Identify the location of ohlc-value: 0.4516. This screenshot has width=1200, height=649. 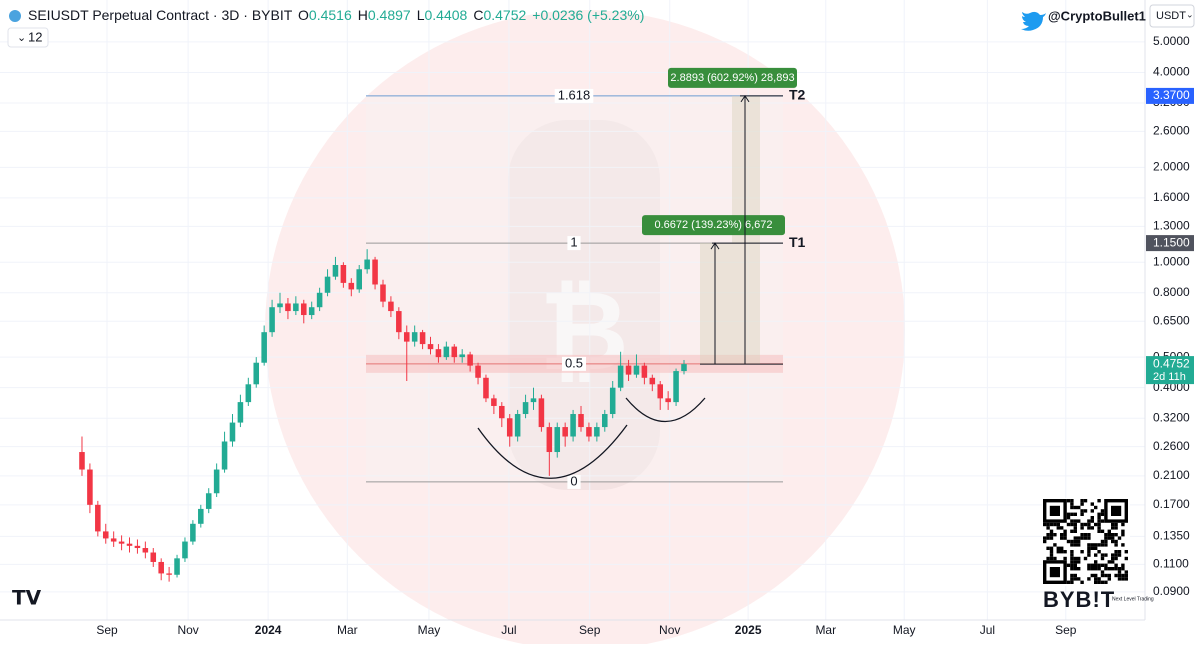
(330, 15).